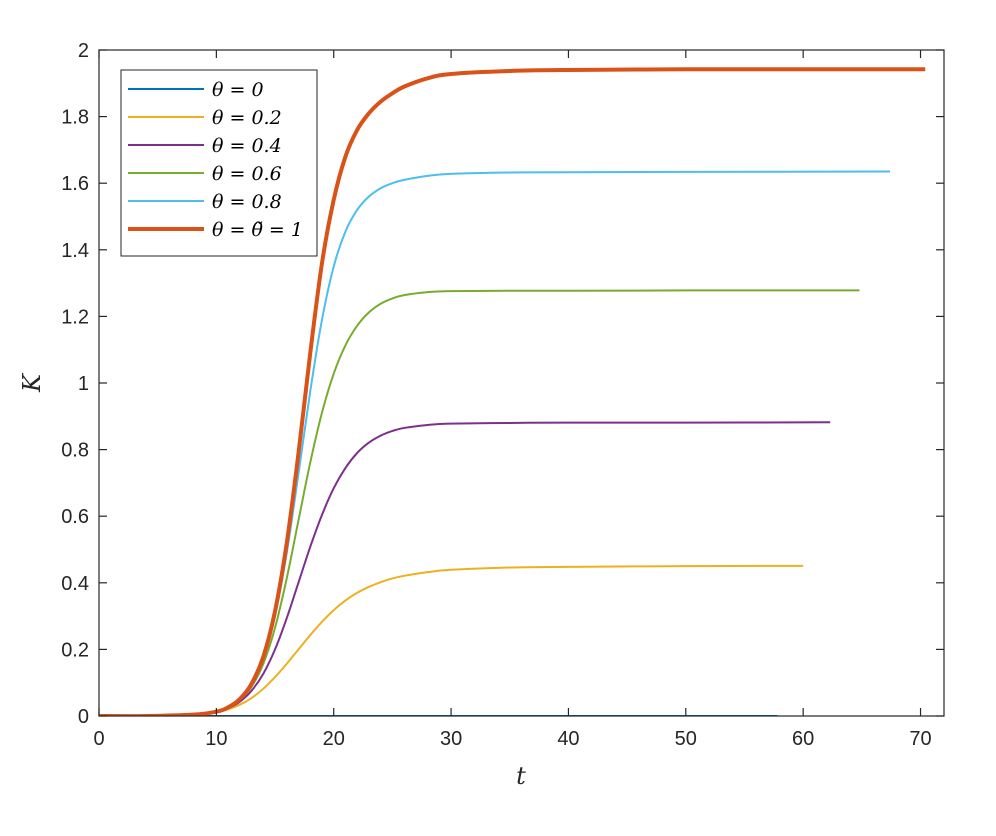  What do you see at coordinates (75, 184) in the screenshot?
I see `y-tick-label: 1.6` at bounding box center [75, 184].